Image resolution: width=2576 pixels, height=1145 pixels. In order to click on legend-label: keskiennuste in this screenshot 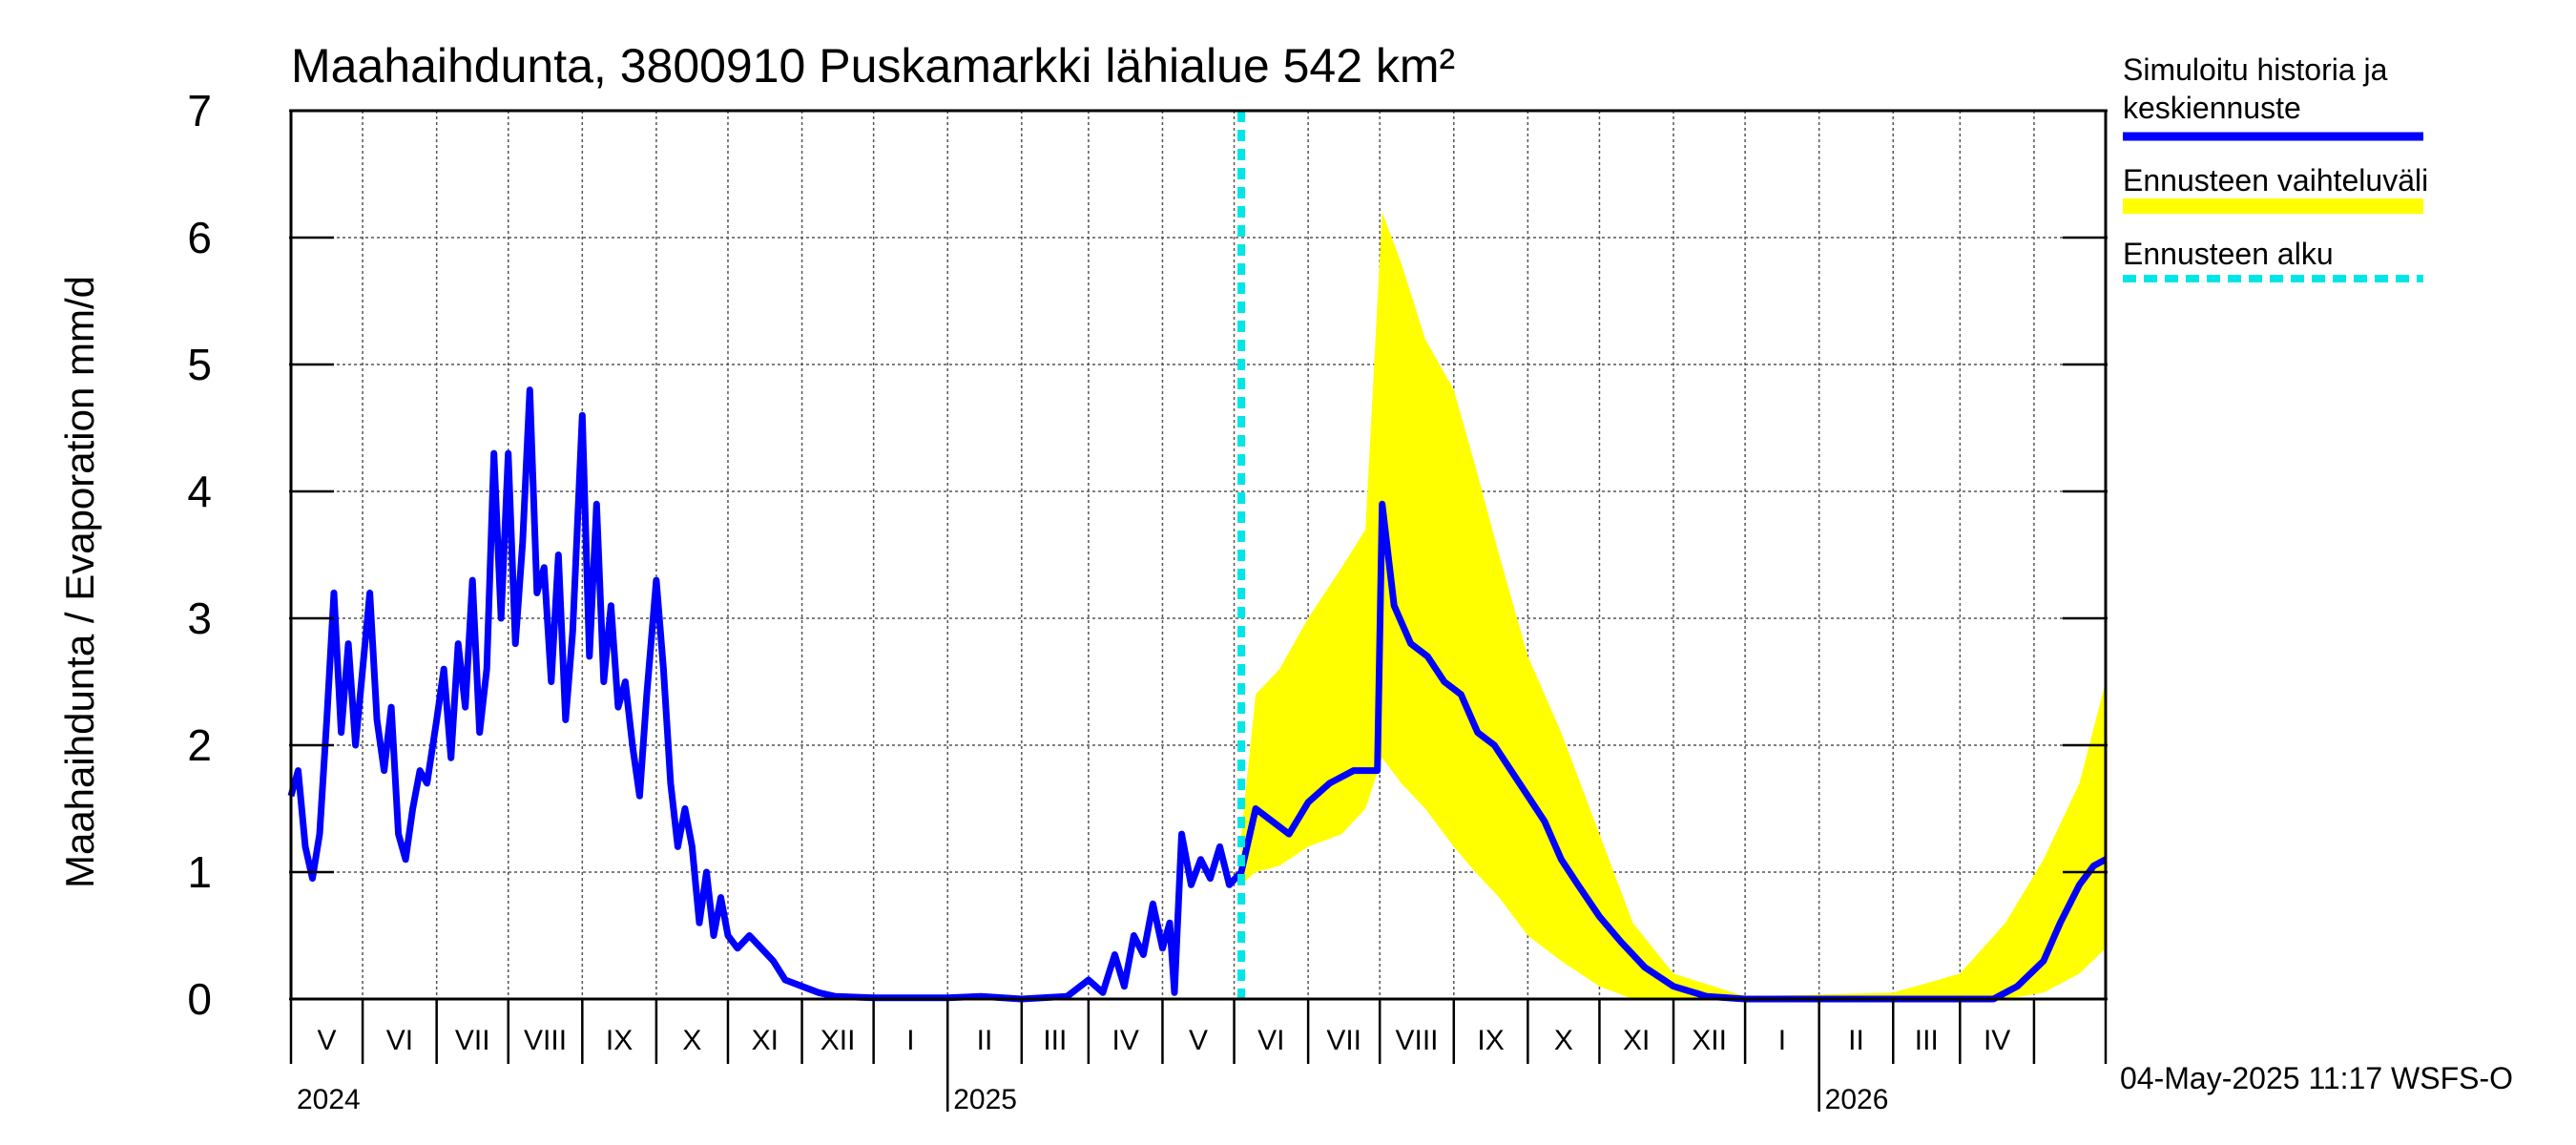, I will do `click(2212, 108)`.